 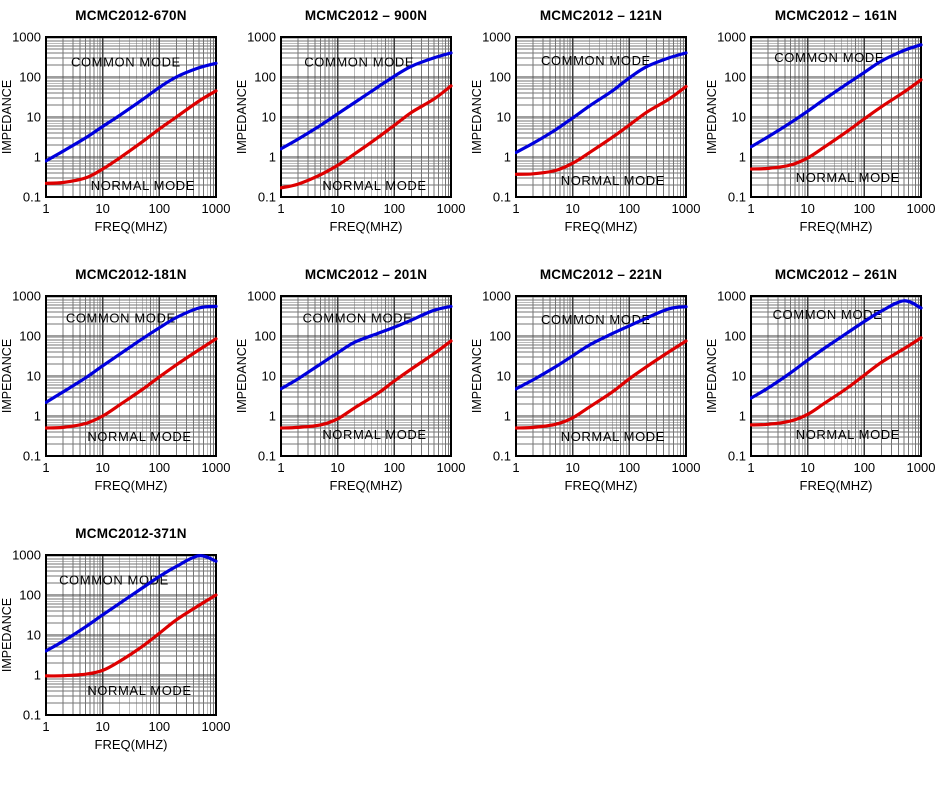 I want to click on chart-title: MCMC2012-371N, so click(x=131, y=533).